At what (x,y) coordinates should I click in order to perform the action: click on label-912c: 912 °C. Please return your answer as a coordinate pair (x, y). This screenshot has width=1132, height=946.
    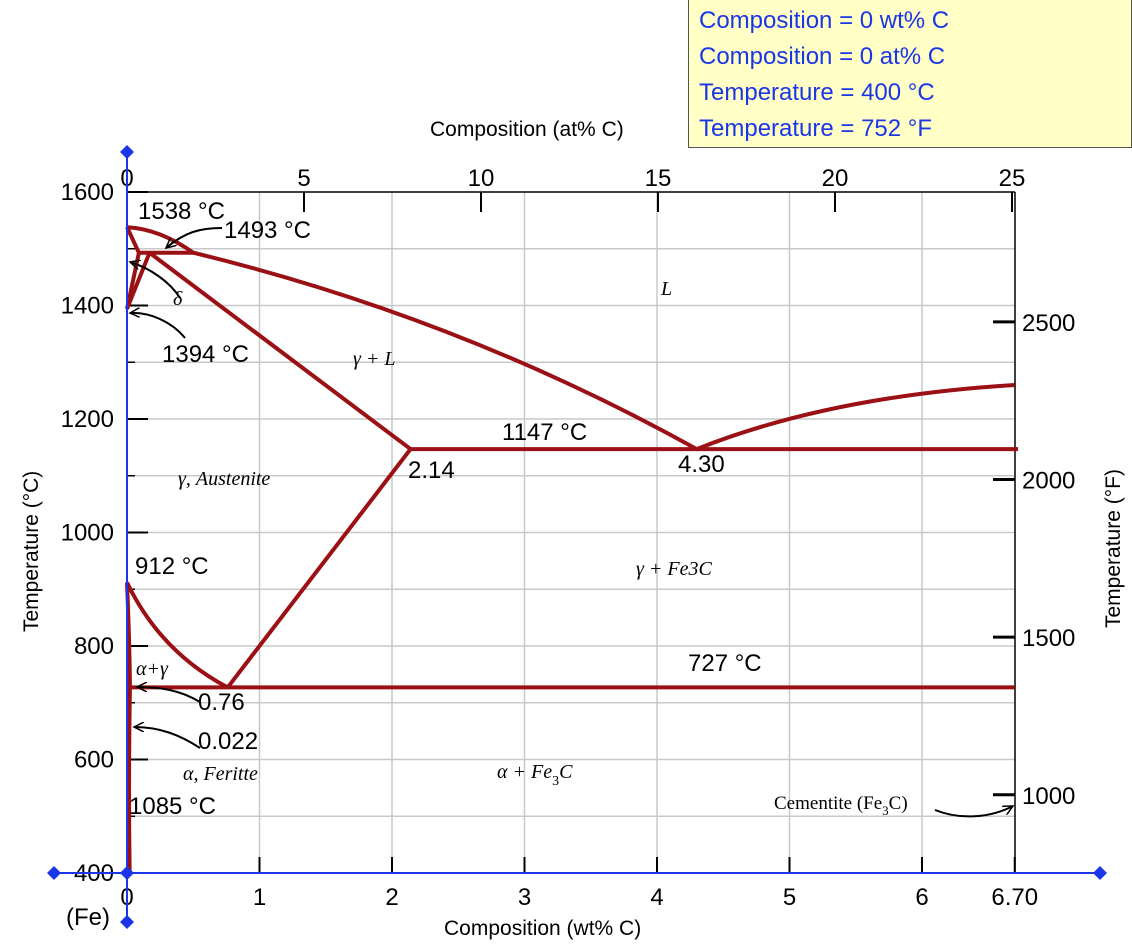
    Looking at the image, I should click on (172, 566).